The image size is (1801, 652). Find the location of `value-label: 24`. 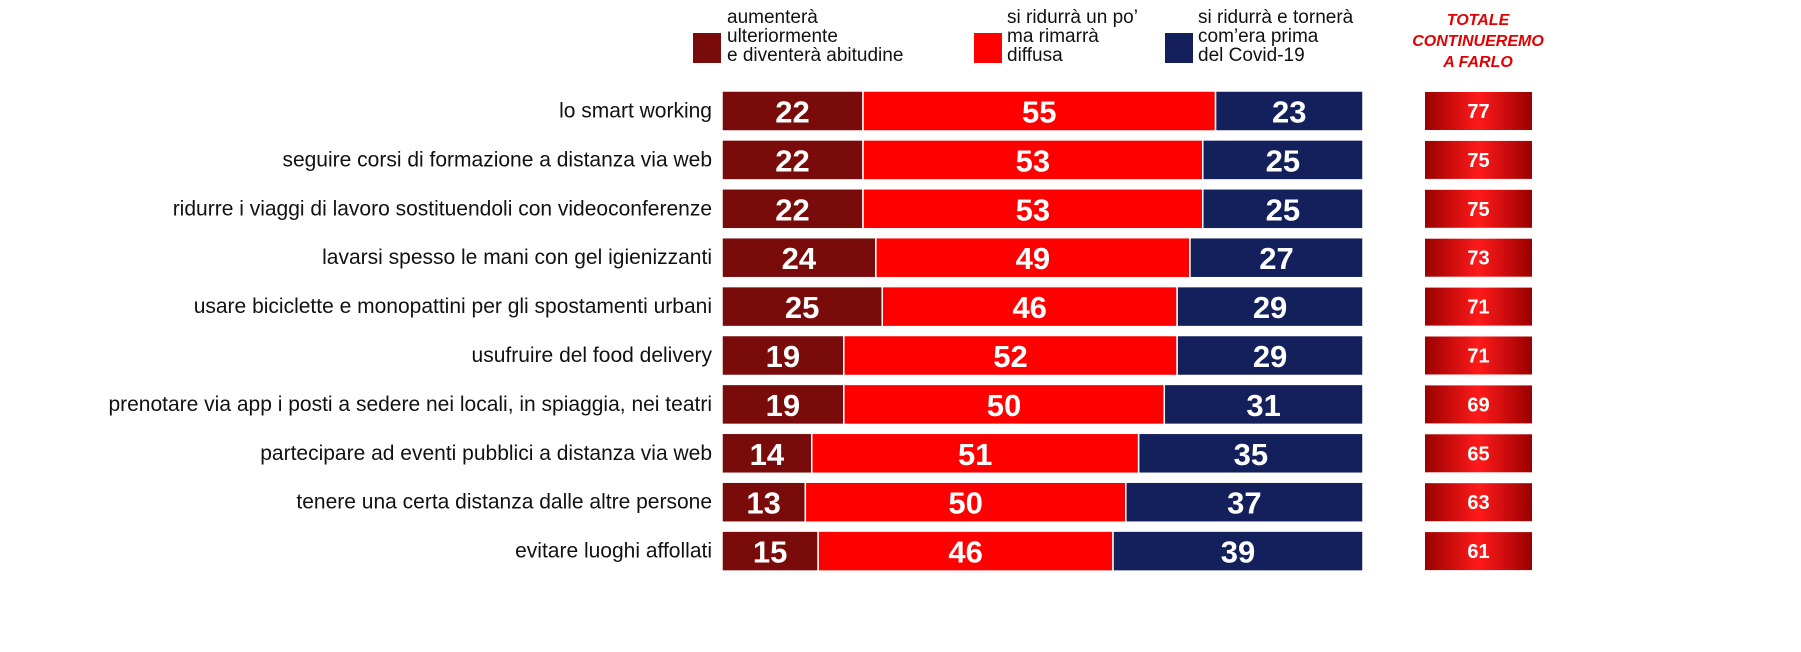

value-label: 24 is located at coordinates (799, 258).